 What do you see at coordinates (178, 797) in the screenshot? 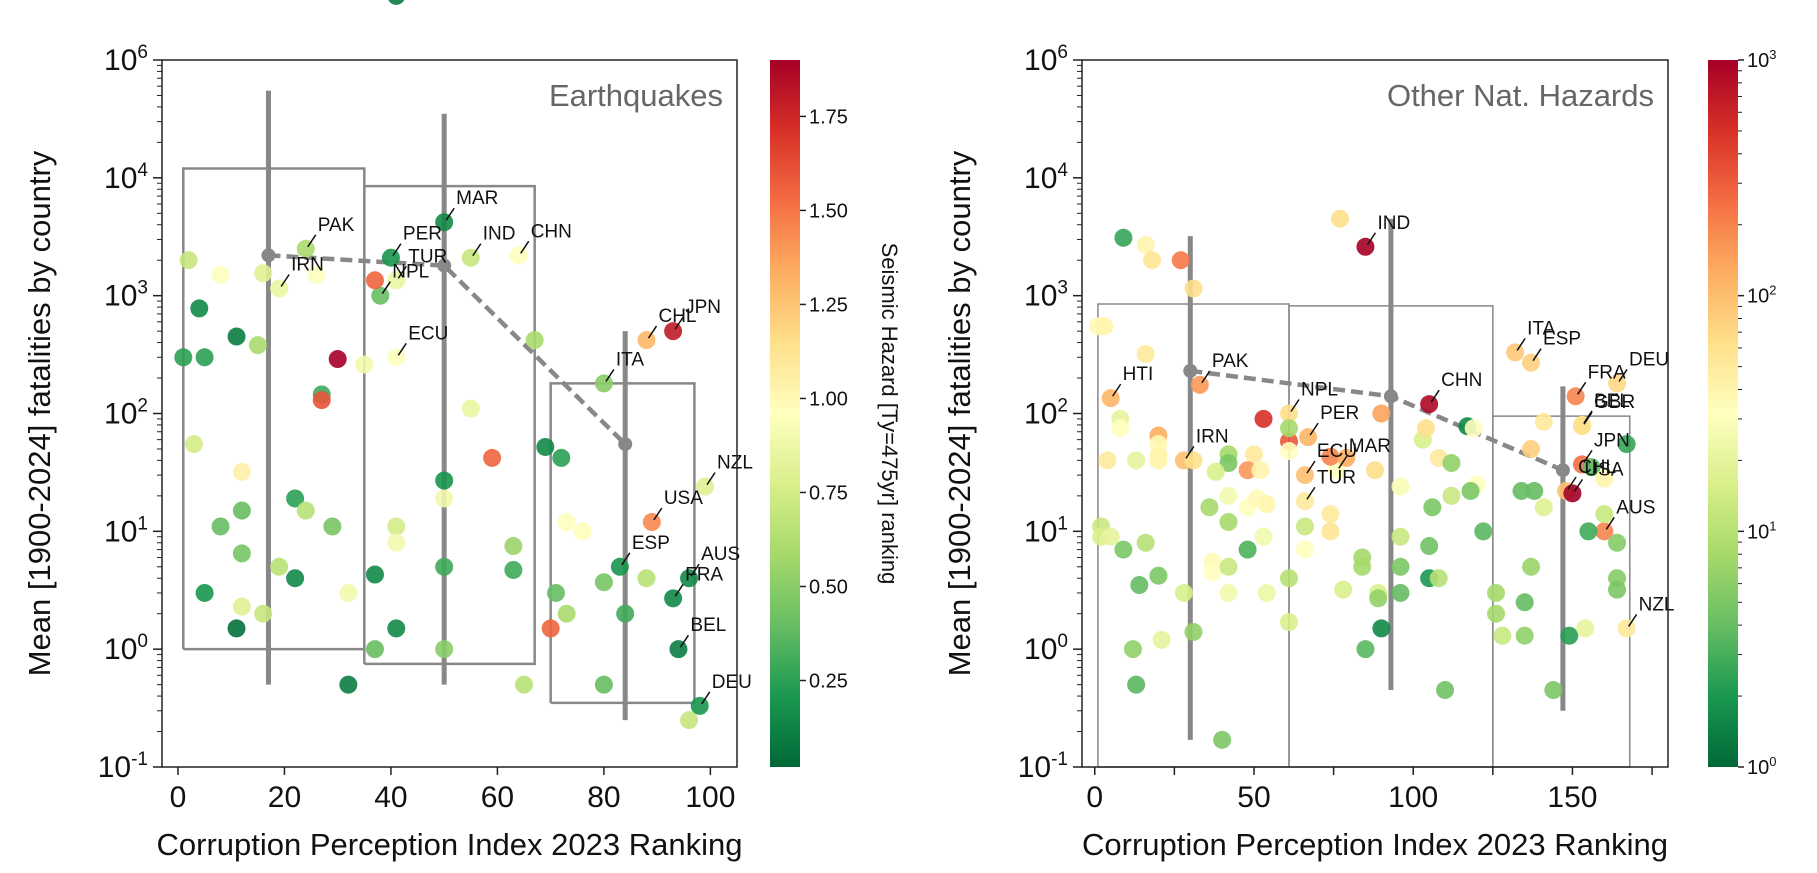
I see `x-tick-label: 0` at bounding box center [178, 797].